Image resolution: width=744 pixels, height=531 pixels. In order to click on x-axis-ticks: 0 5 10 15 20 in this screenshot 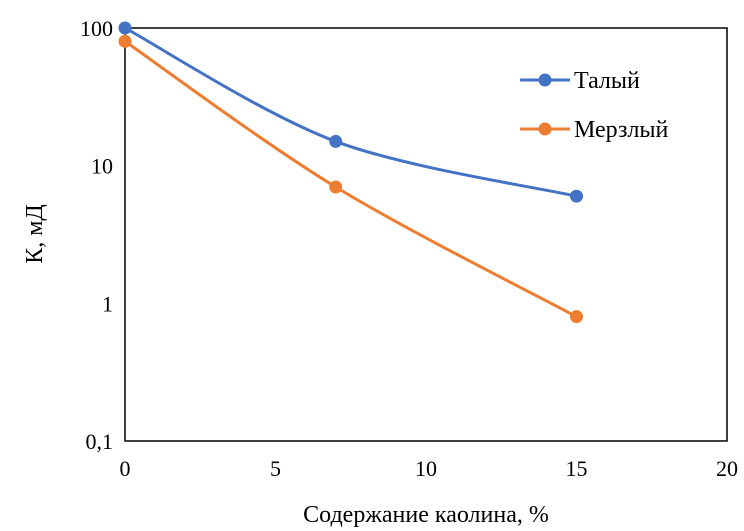, I will do `click(429, 468)`.